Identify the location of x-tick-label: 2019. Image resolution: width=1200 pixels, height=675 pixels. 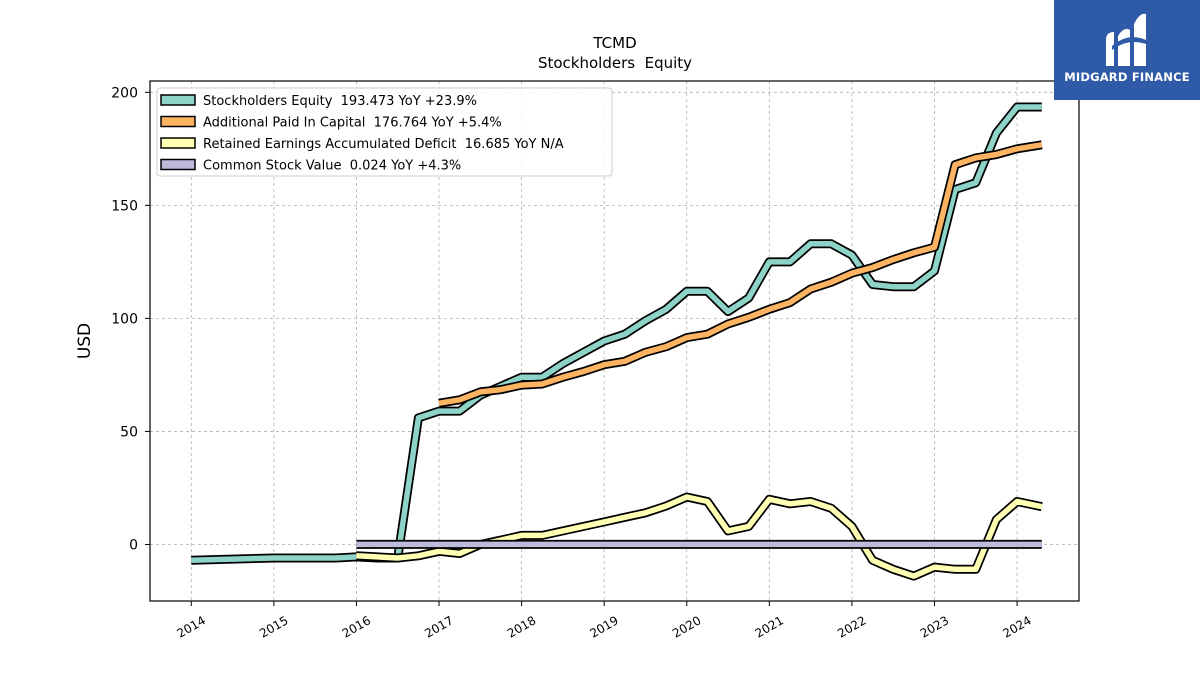
(603, 626).